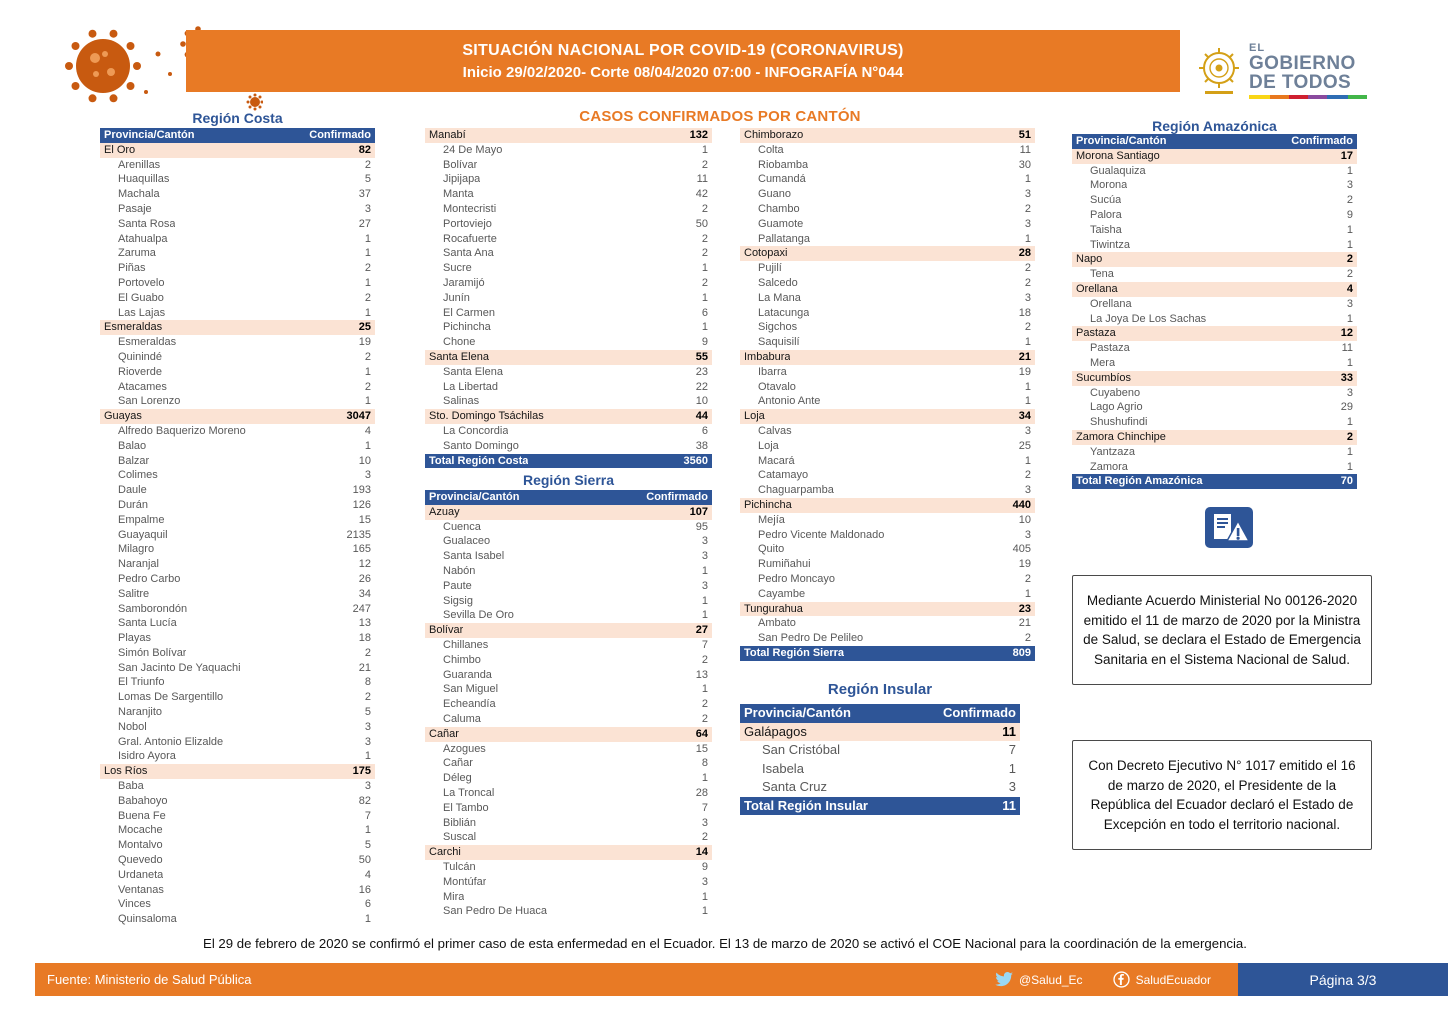 This screenshot has width=1448, height=1023. I want to click on canton-row: Suscal 2, so click(568, 837).